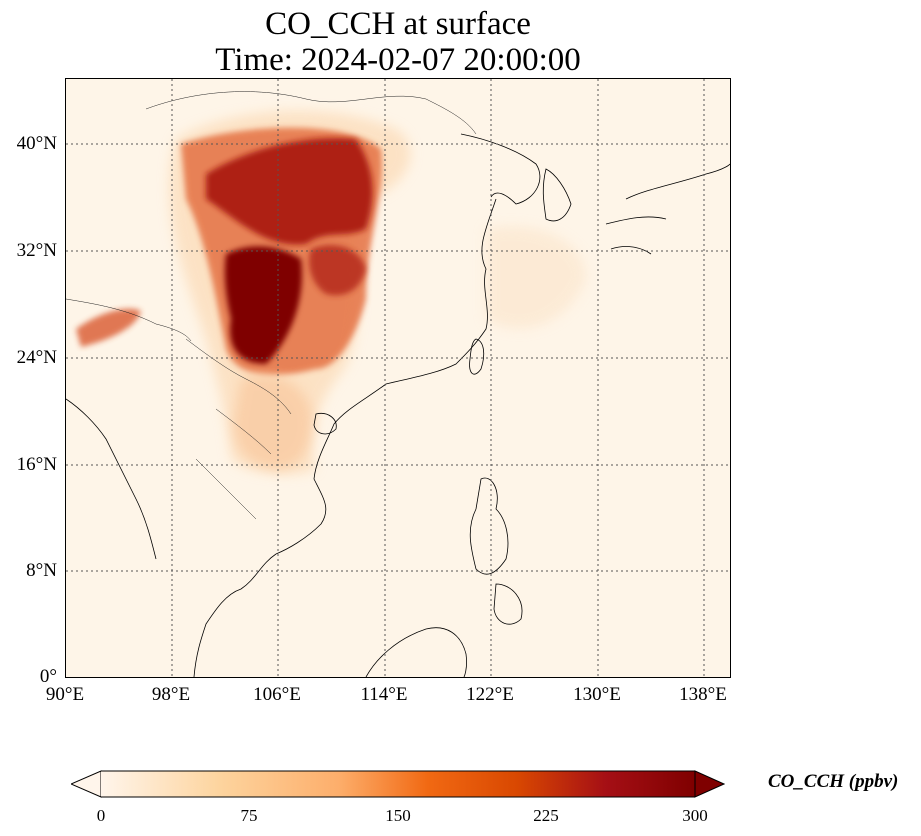 The height and width of the screenshot is (836, 921). What do you see at coordinates (557, 195) in the screenshot?
I see `korea-coast` at bounding box center [557, 195].